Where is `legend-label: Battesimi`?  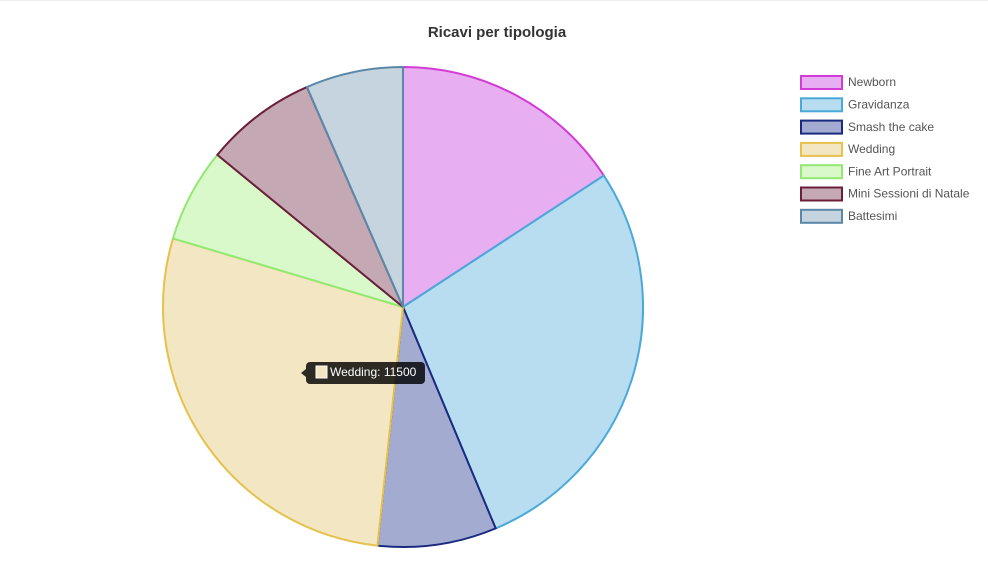
legend-label: Battesimi is located at coordinates (872, 216).